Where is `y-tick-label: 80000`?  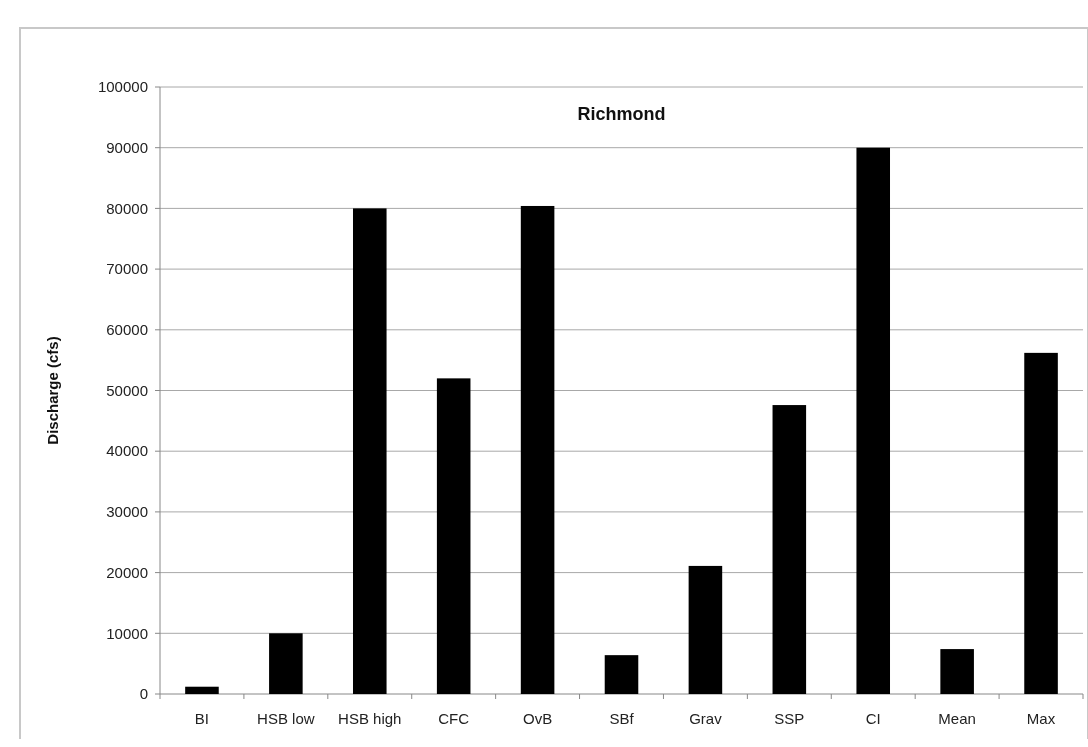
y-tick-label: 80000 is located at coordinates (127, 208).